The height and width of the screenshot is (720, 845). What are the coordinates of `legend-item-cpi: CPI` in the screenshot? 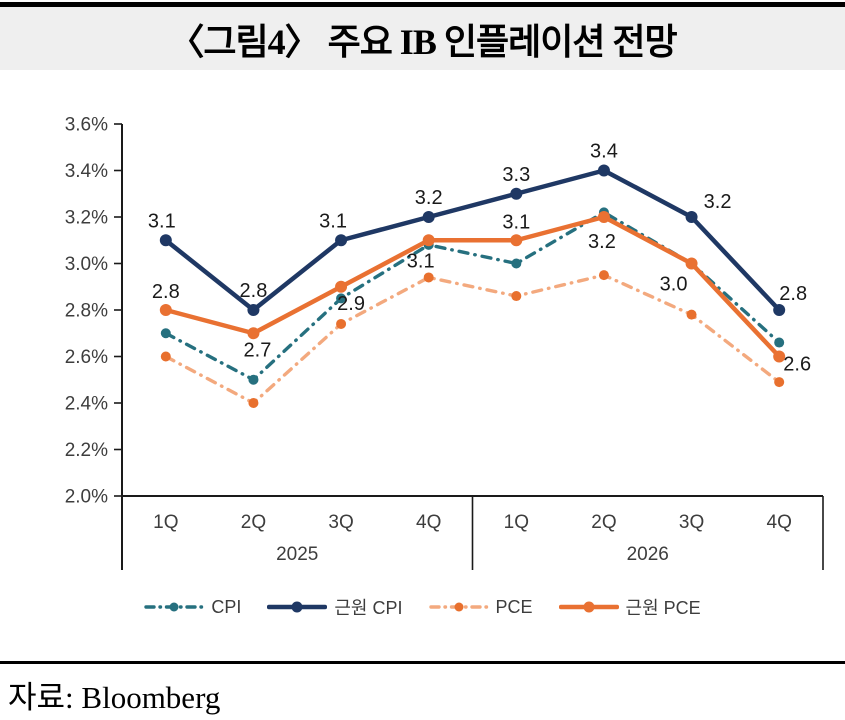 It's located at (192, 607).